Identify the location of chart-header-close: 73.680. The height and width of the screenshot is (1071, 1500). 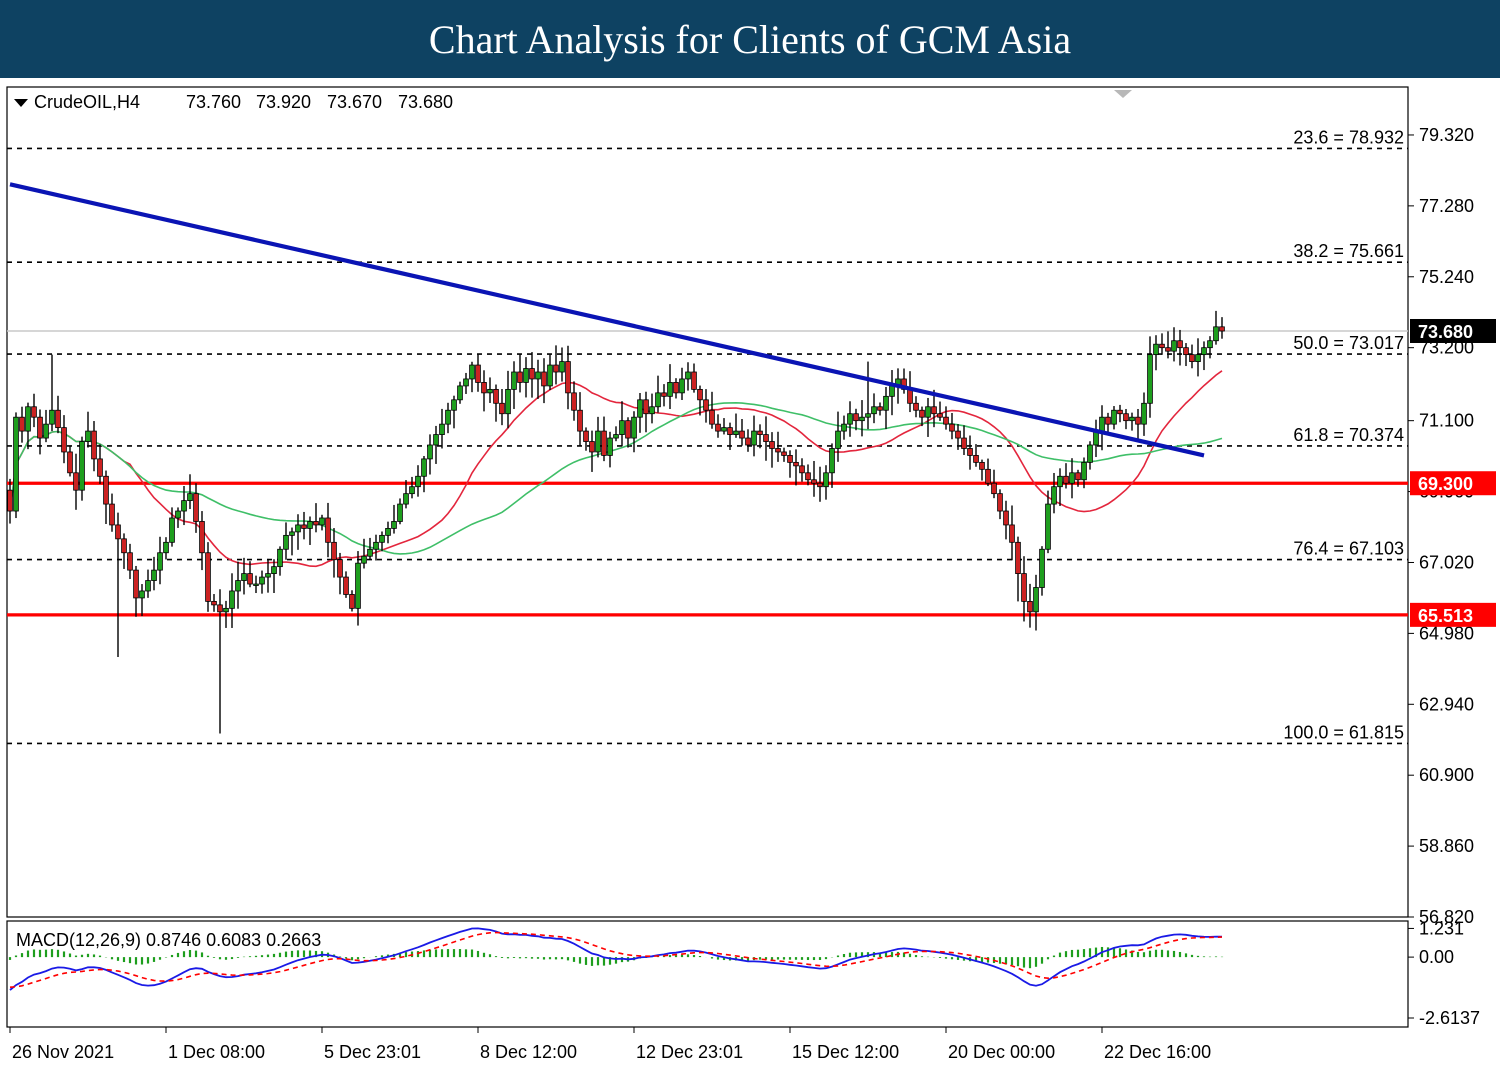
(425, 102).